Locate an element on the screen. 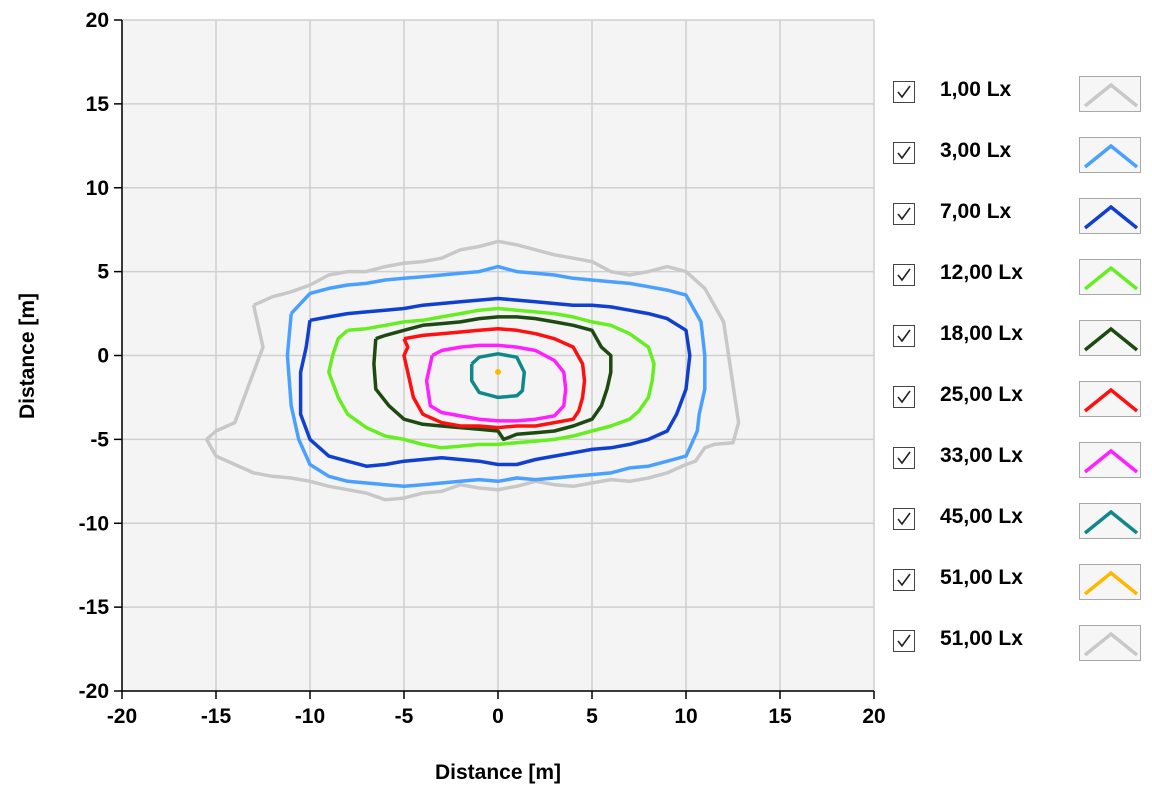  legend-label: 33,00 Lx is located at coordinates (981, 455).